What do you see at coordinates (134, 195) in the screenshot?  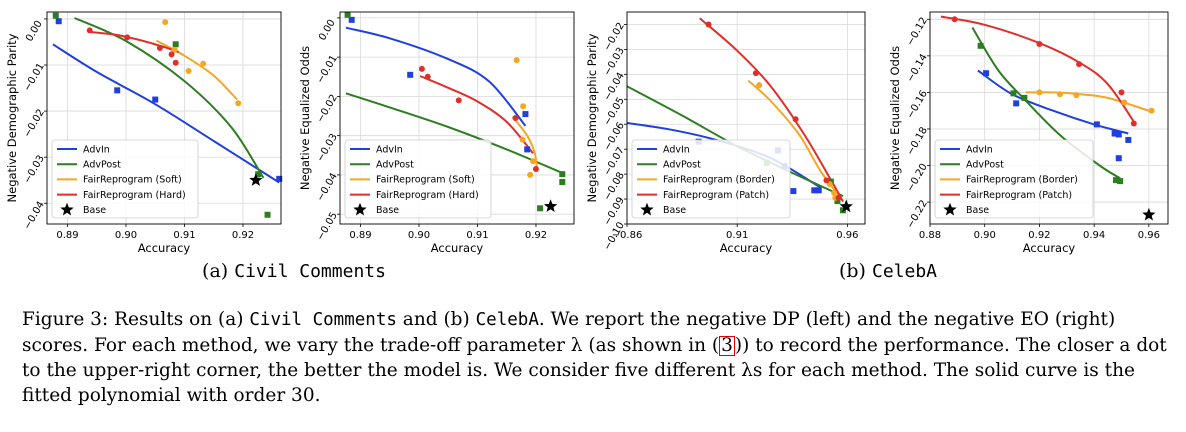 I see `legend-label-fairreprogram-hard: FairReprogram (Hard)` at bounding box center [134, 195].